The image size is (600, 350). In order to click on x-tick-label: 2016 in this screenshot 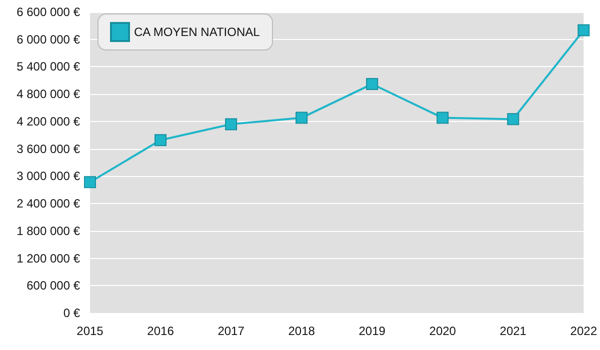, I will do `click(160, 331)`.